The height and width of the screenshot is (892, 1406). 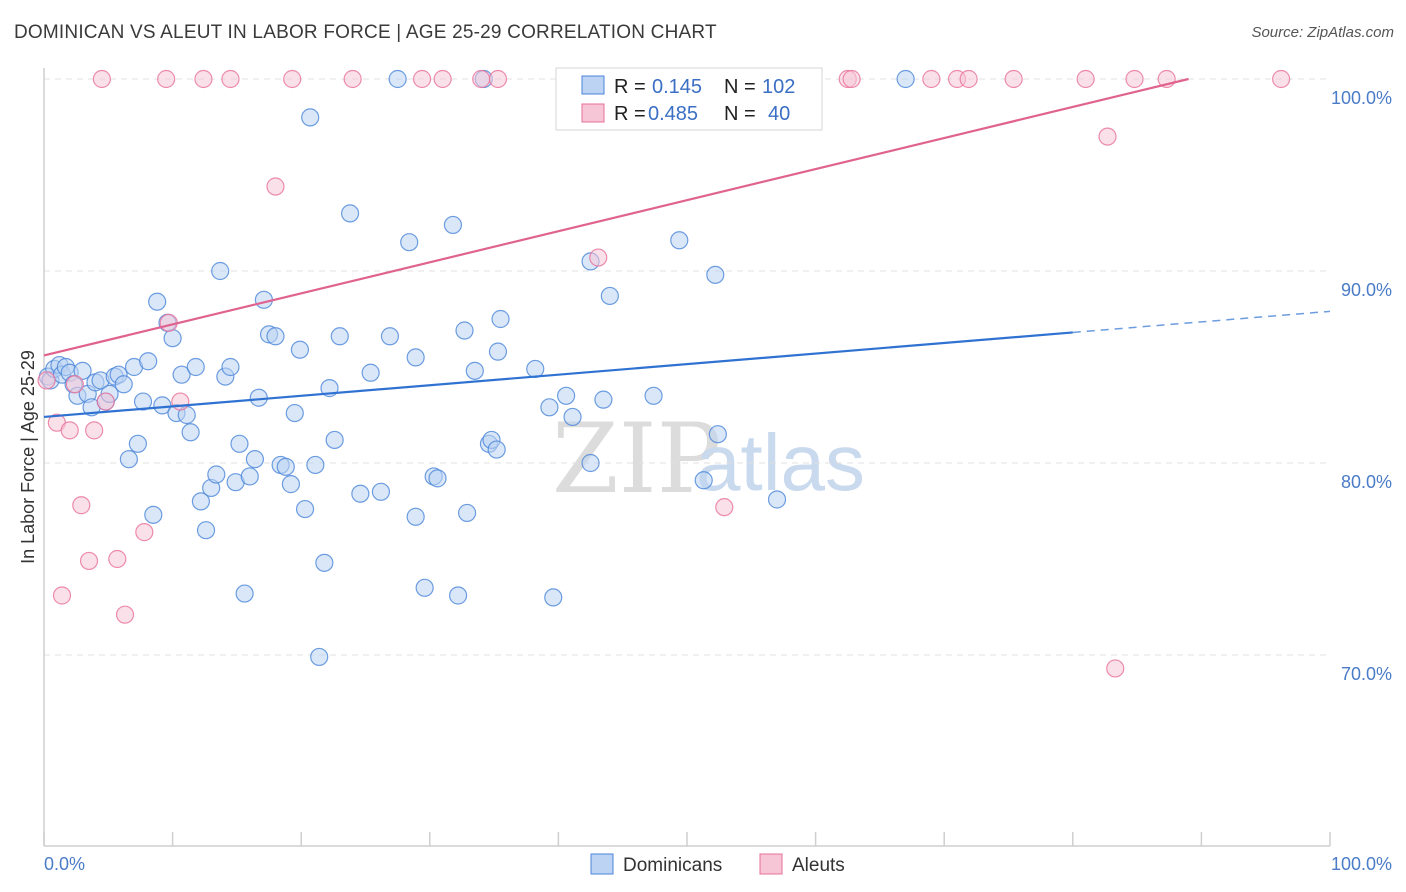 I want to click on y-tick-label-90: 90.0%, so click(x=1366, y=290).